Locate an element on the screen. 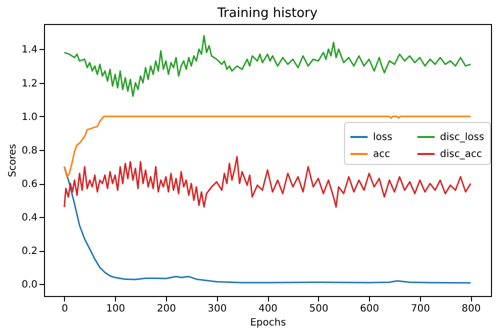 The height and width of the screenshot is (334, 497). legend-label: disc_acc is located at coordinates (461, 154).